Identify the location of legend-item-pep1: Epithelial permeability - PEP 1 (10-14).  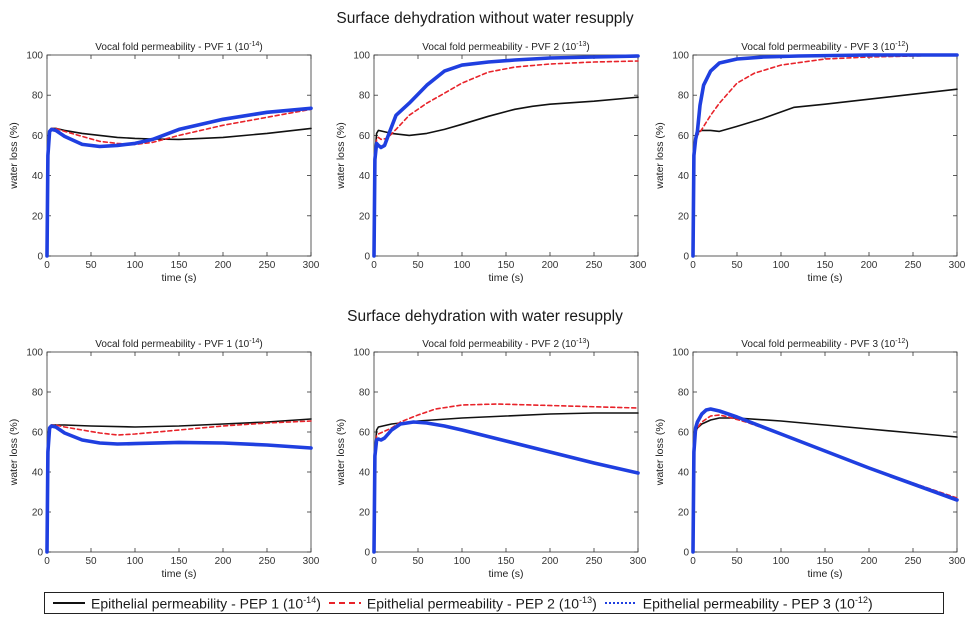
(187, 603).